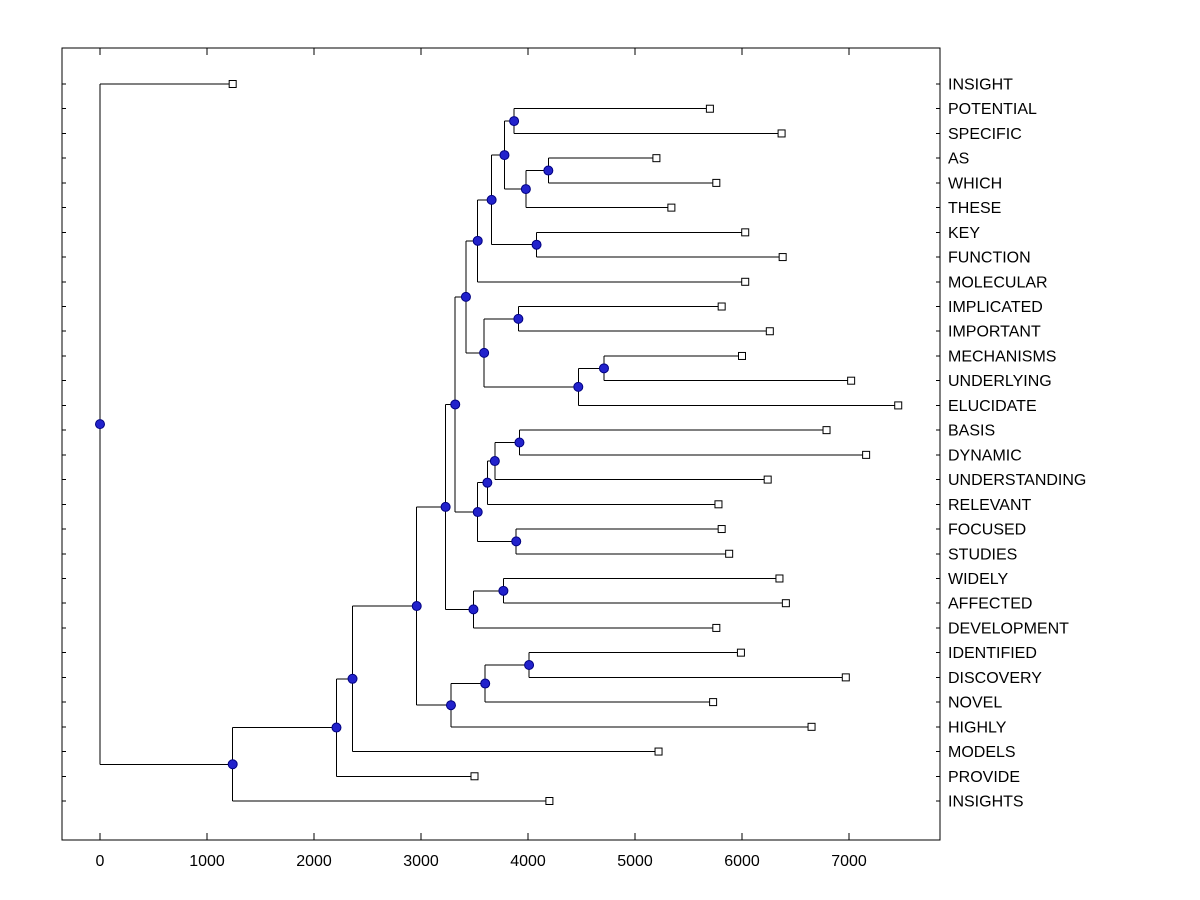  I want to click on x-tick-label: 1000, so click(207, 861).